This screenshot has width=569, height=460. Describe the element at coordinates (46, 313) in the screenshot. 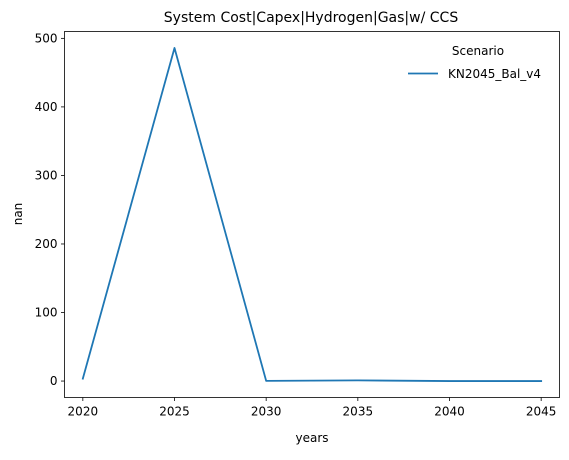

I see `y-tick-label: 100` at that location.